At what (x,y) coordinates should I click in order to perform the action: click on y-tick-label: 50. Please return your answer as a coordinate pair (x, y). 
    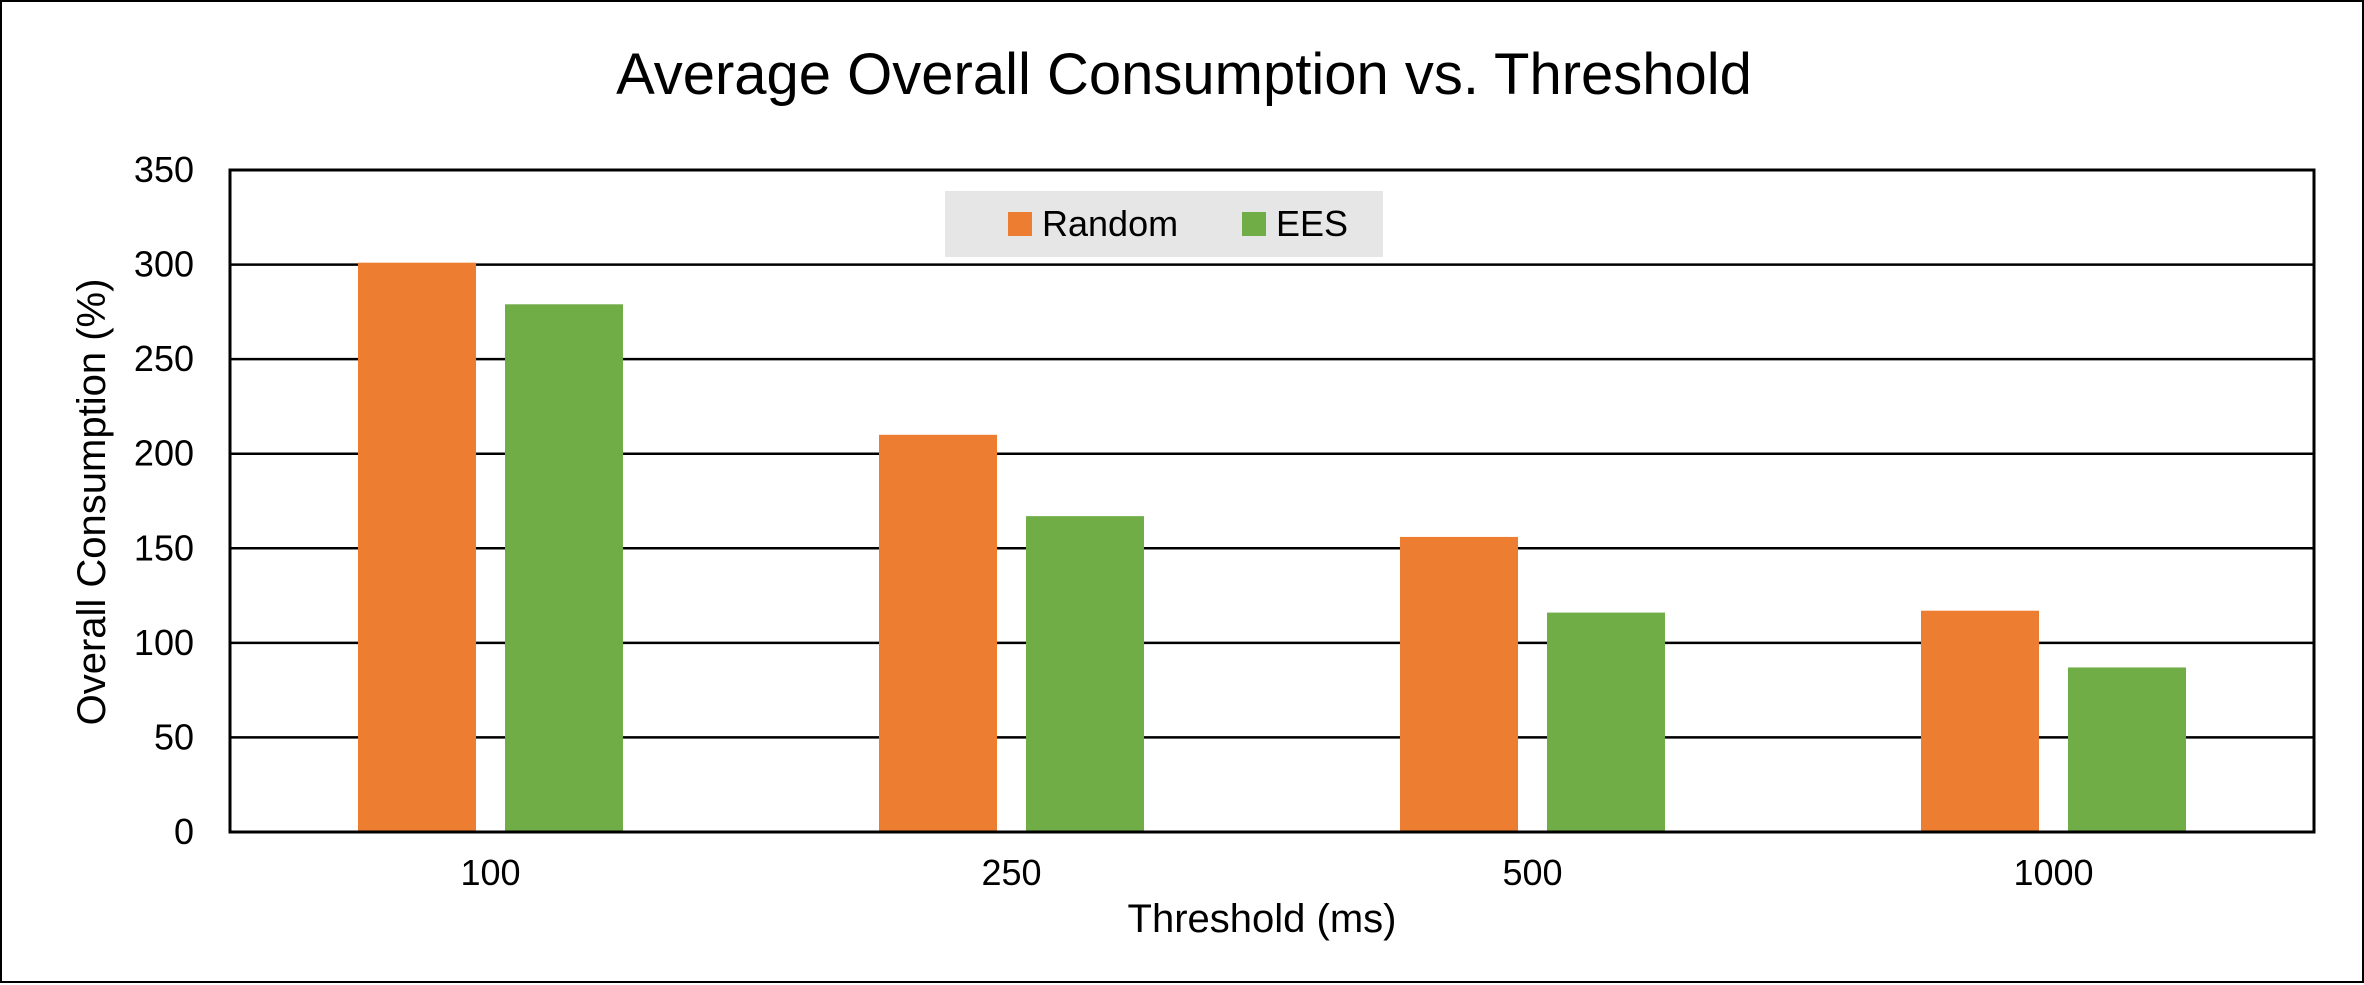
    Looking at the image, I should click on (174, 736).